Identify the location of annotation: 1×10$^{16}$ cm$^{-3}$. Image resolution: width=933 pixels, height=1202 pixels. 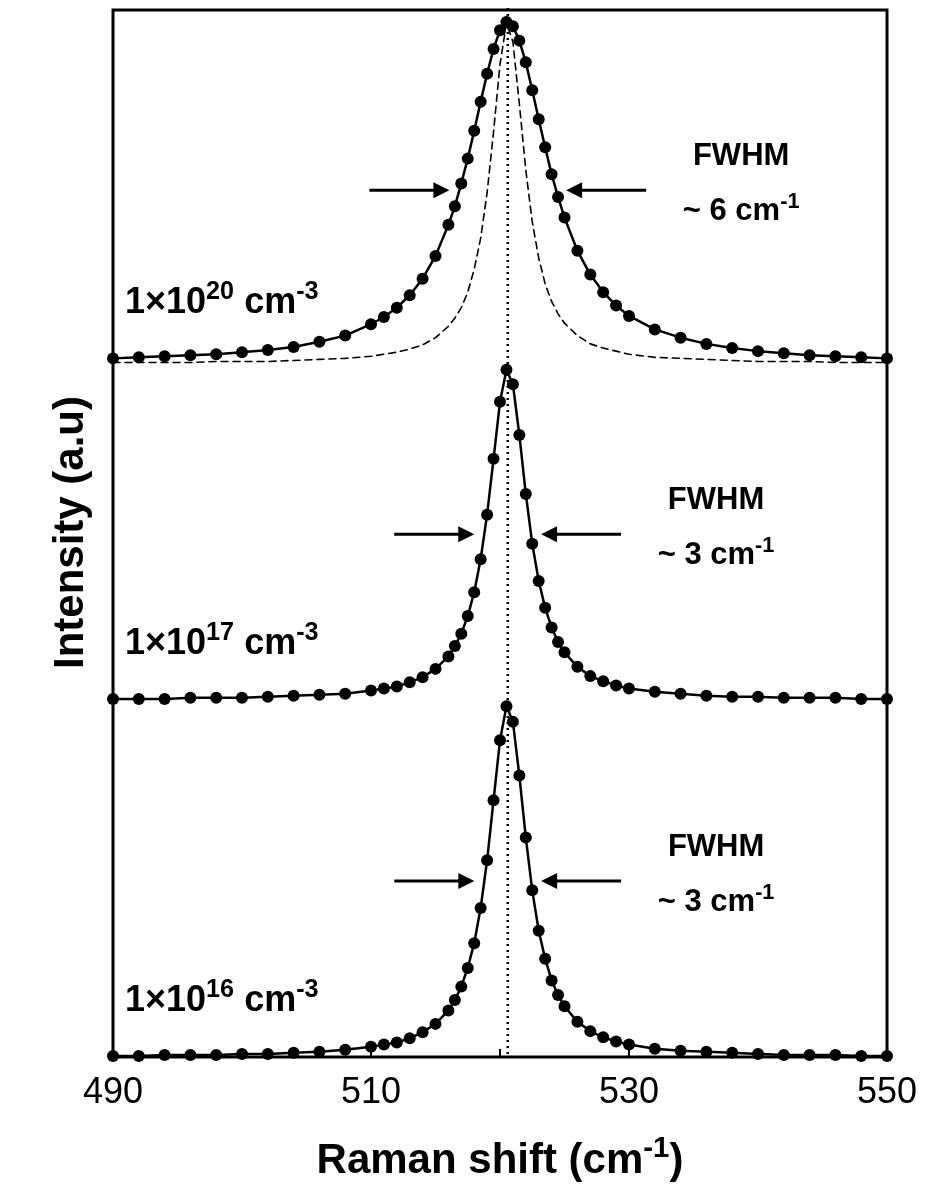
(222, 996).